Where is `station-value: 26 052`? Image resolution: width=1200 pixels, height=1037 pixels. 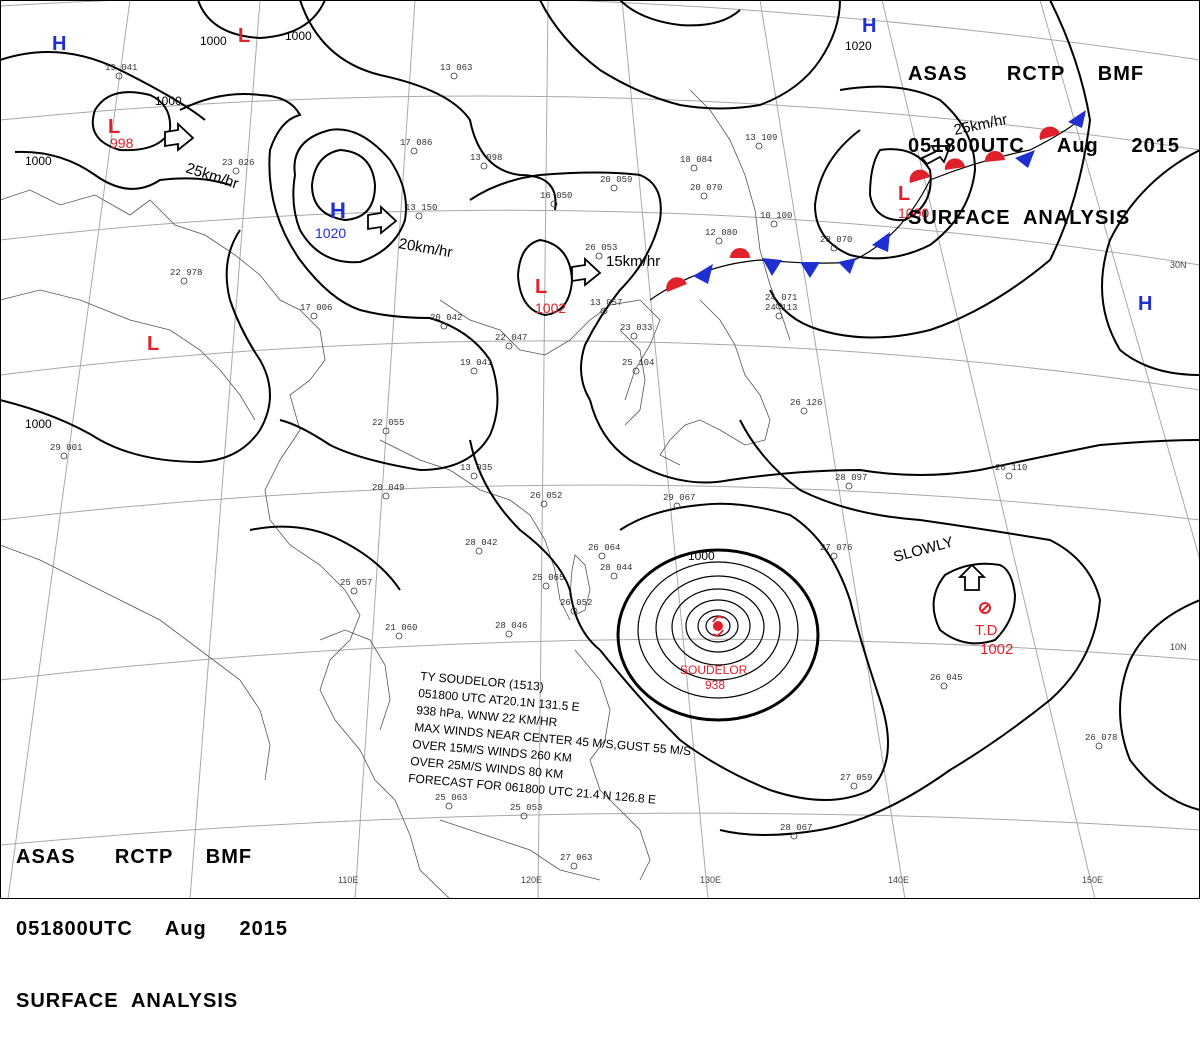
station-value: 26 052 is located at coordinates (546, 496).